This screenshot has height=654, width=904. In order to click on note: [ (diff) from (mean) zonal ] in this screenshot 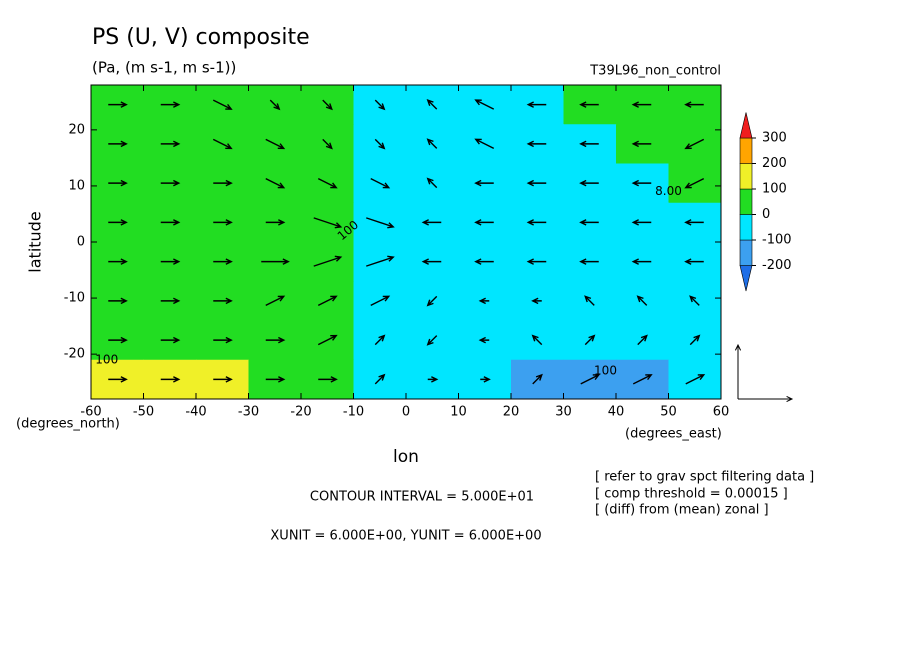, I will do `click(682, 510)`.